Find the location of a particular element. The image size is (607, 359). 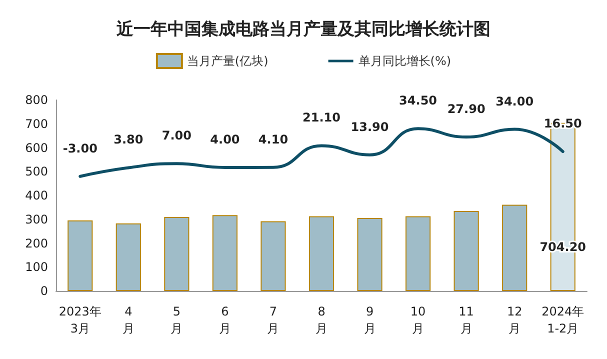

data-label: 7.00 is located at coordinates (177, 135).